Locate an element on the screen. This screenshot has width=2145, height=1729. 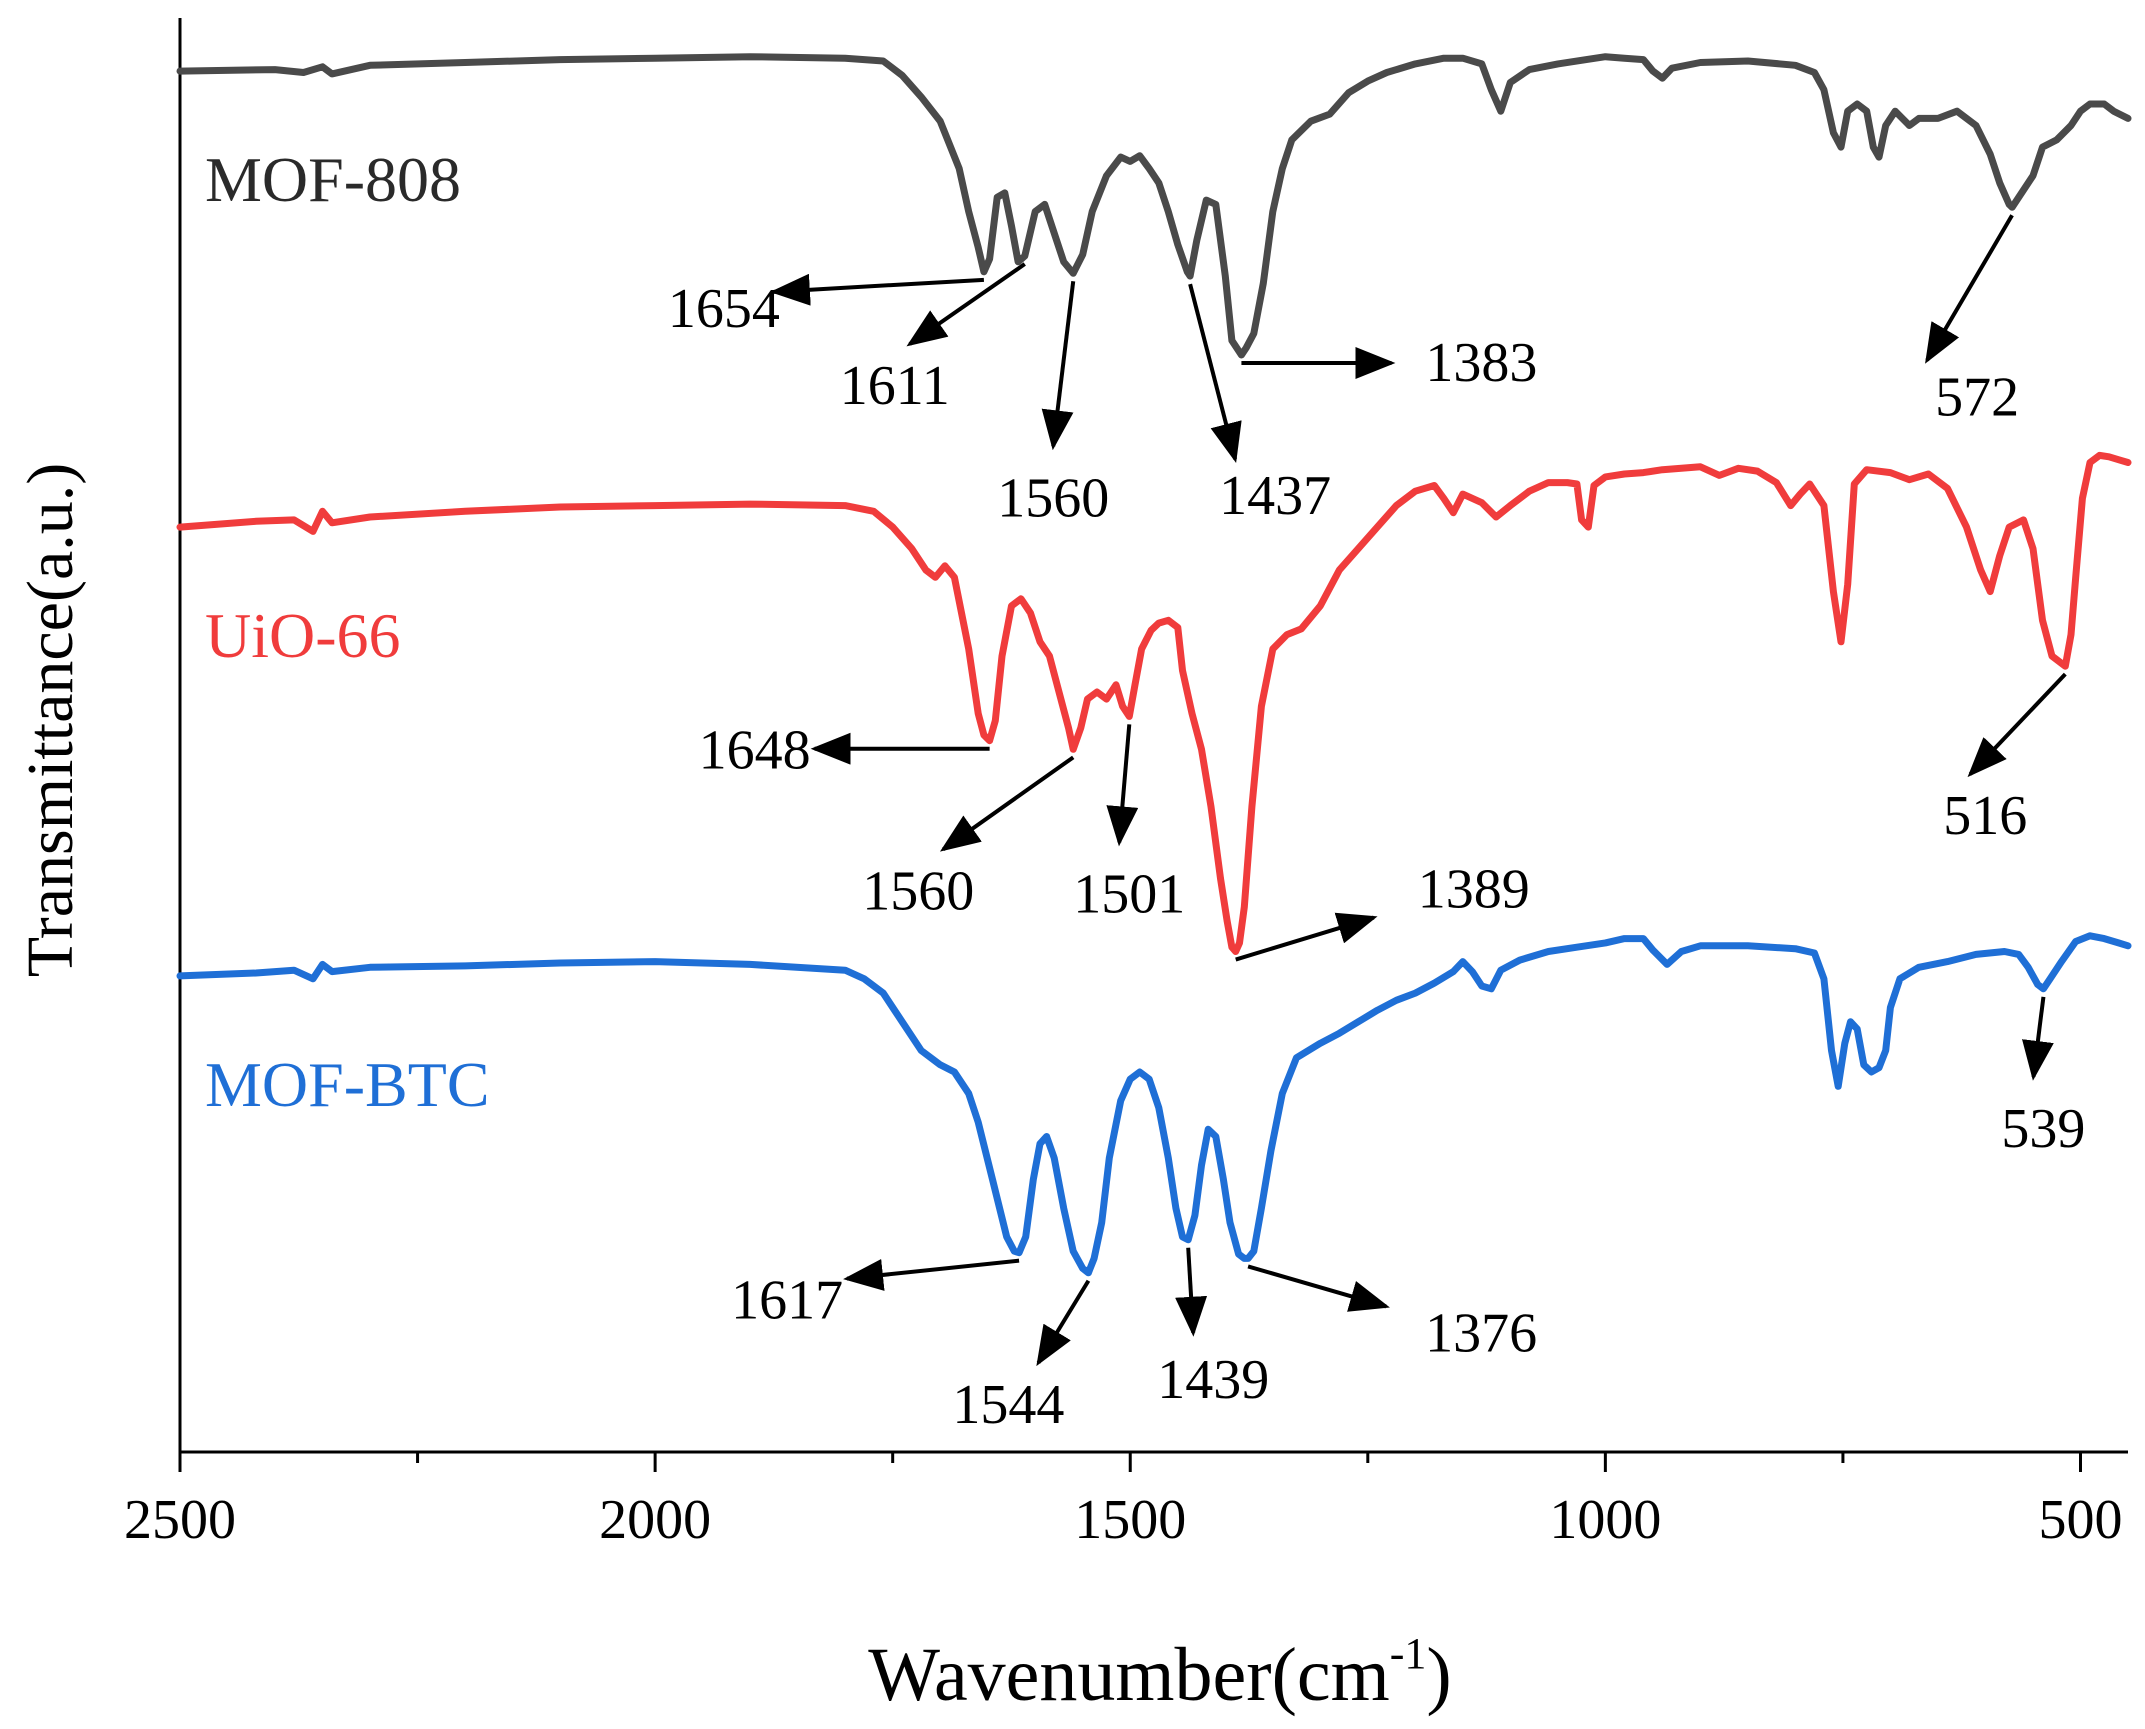
series-label-layer: MOF-808 UiO-66 MOF-BTC is located at coordinates (347, 632).